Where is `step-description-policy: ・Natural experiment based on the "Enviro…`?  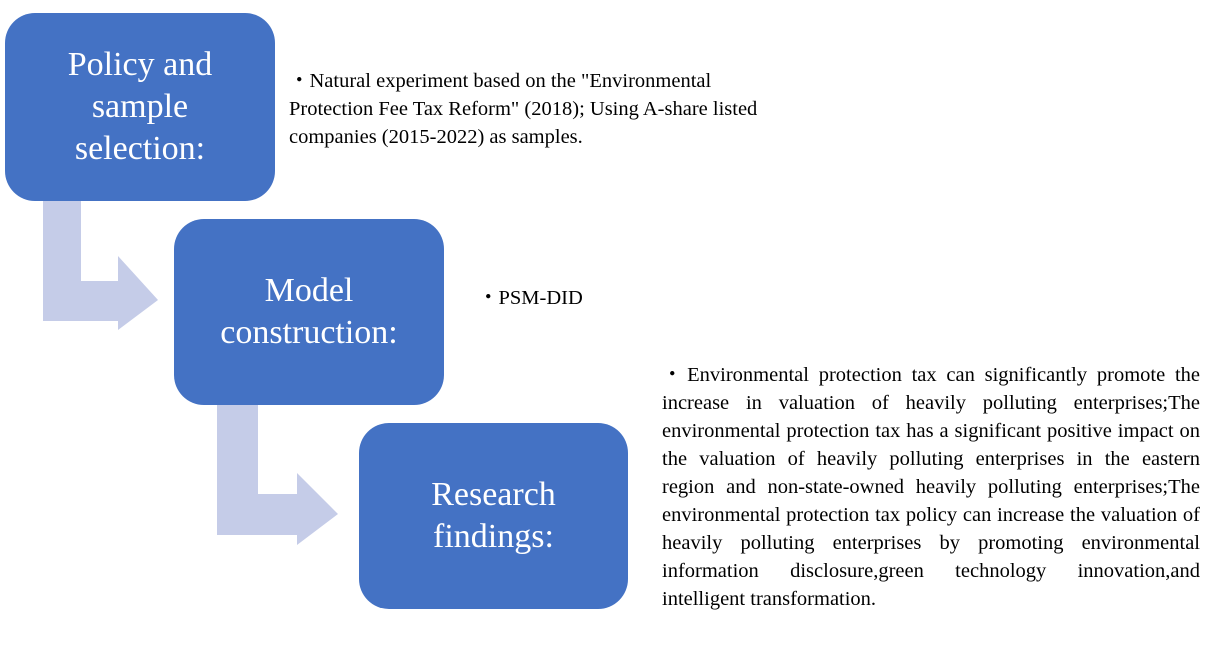
step-description-policy: ・Natural experiment based on the "Enviro… is located at coordinates (523, 109).